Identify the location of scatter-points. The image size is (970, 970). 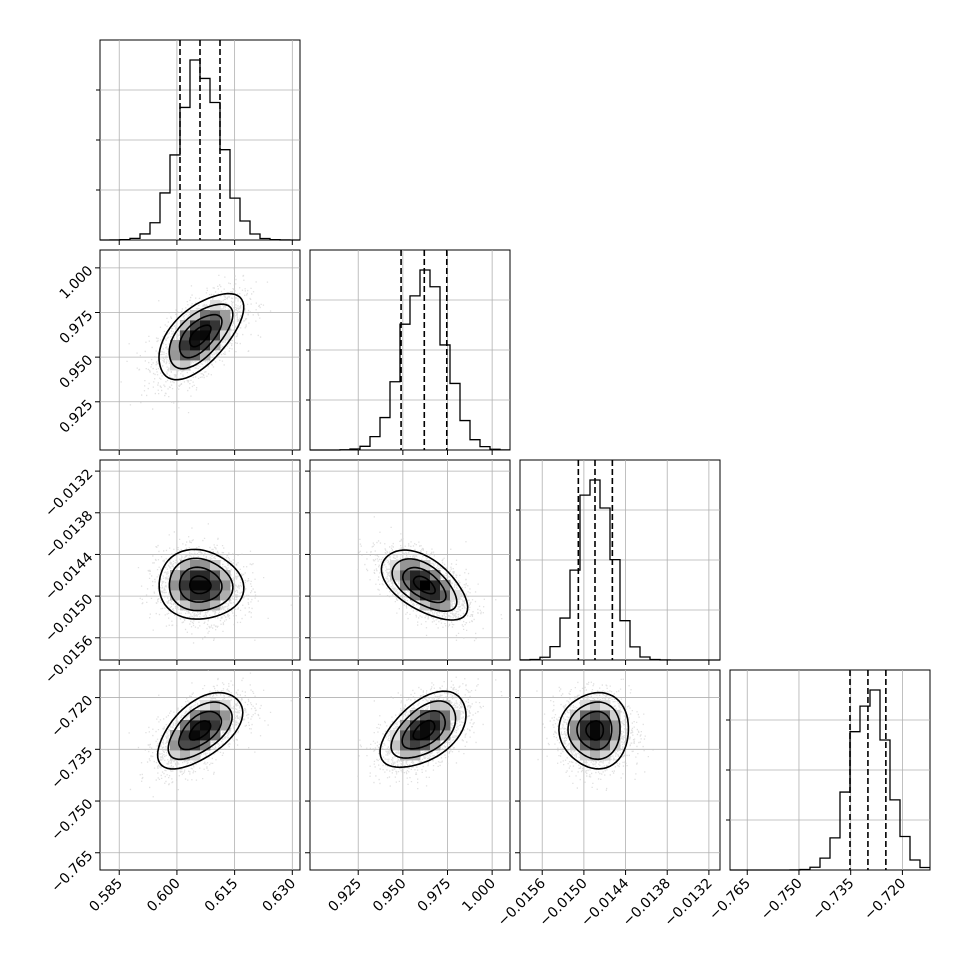
(595, 734).